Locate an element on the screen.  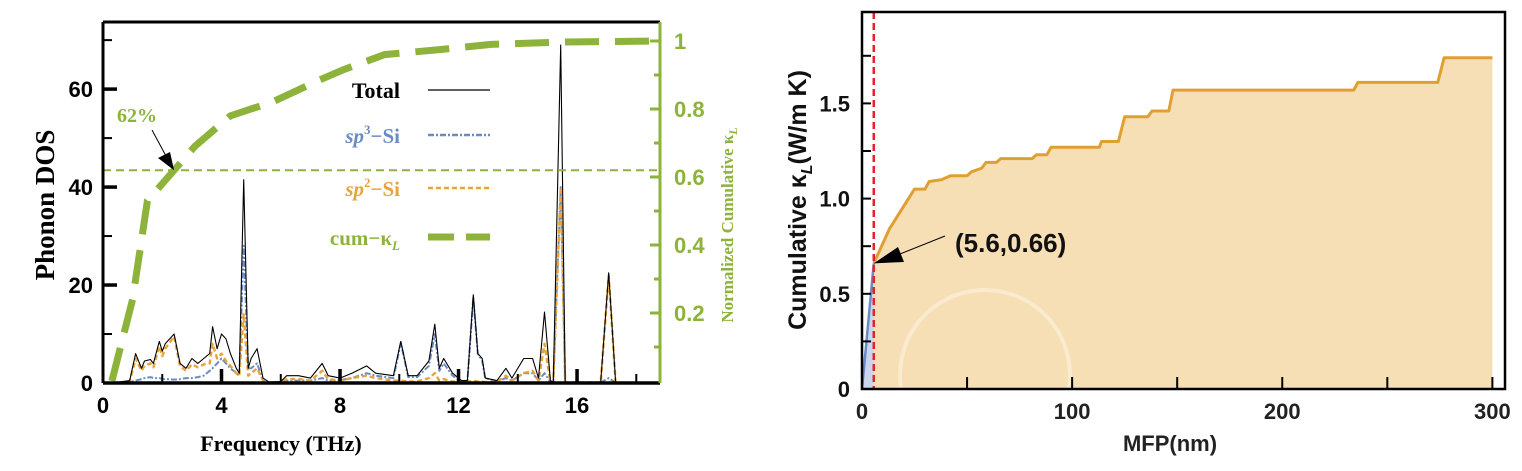
x-tick-label: 8 is located at coordinates (340, 405).